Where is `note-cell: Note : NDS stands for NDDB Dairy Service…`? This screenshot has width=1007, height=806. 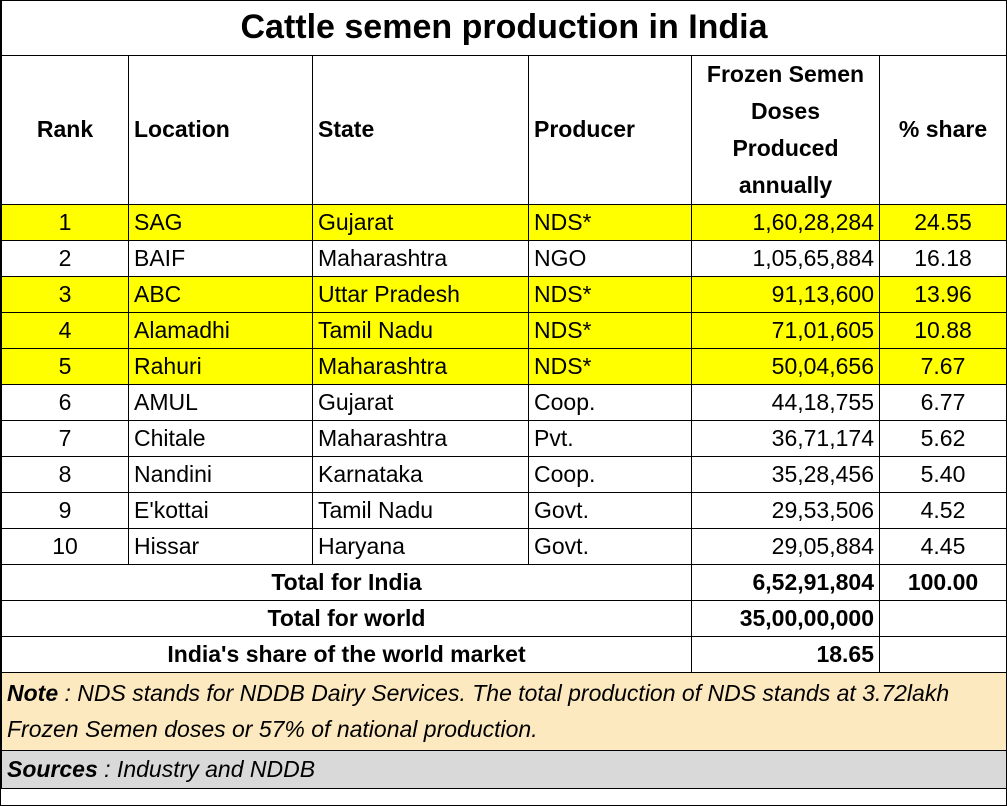
note-cell: Note : NDS stands for NDDB Dairy Service… is located at coordinates (503, 711).